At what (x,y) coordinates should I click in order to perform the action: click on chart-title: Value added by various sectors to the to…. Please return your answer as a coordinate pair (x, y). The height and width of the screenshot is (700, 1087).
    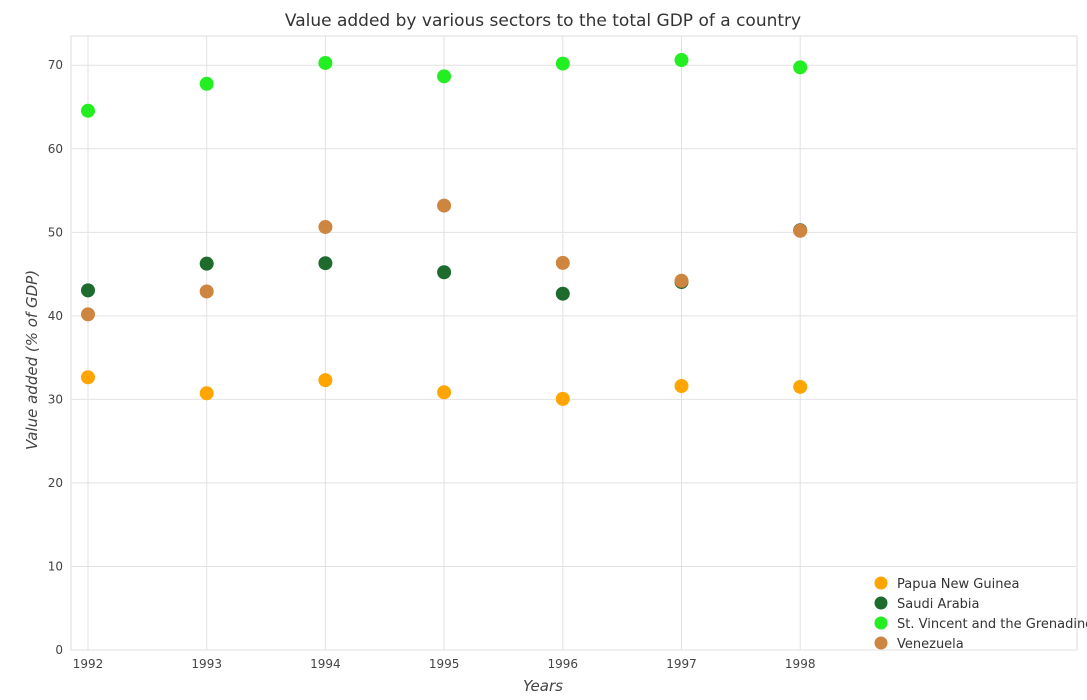
    Looking at the image, I should click on (543, 21).